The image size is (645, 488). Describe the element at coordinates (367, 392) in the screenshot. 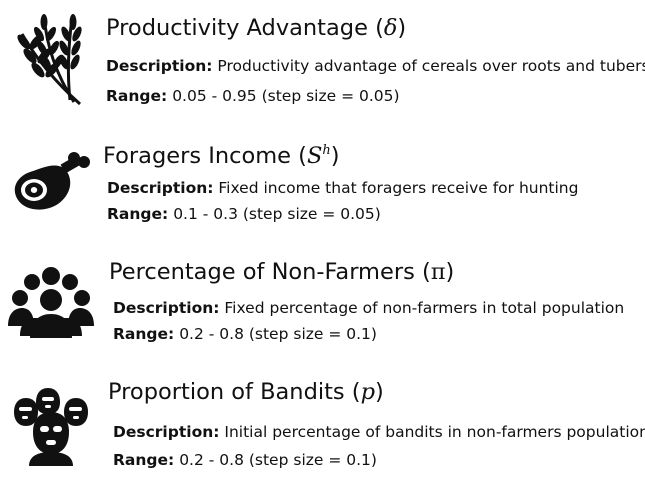

I see `parameter-symbol: p` at that location.